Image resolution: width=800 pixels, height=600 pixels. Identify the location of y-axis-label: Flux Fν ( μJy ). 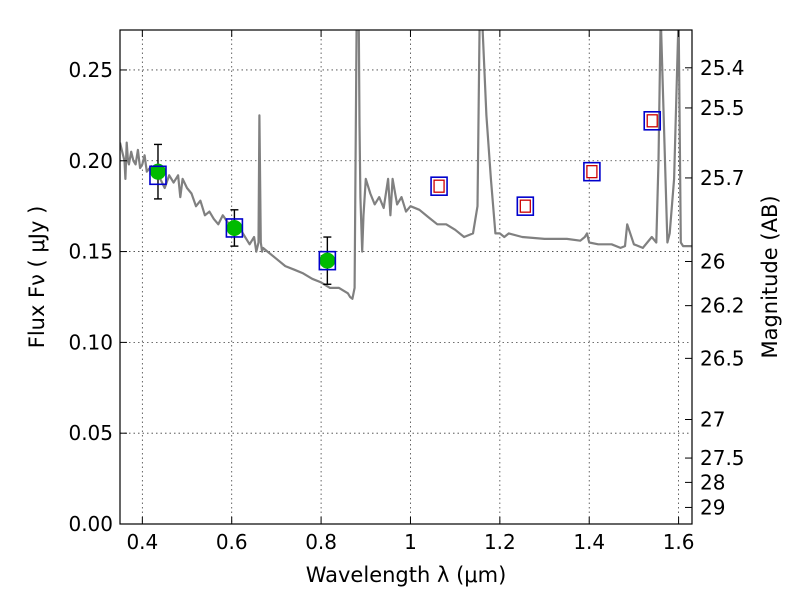
(37, 277).